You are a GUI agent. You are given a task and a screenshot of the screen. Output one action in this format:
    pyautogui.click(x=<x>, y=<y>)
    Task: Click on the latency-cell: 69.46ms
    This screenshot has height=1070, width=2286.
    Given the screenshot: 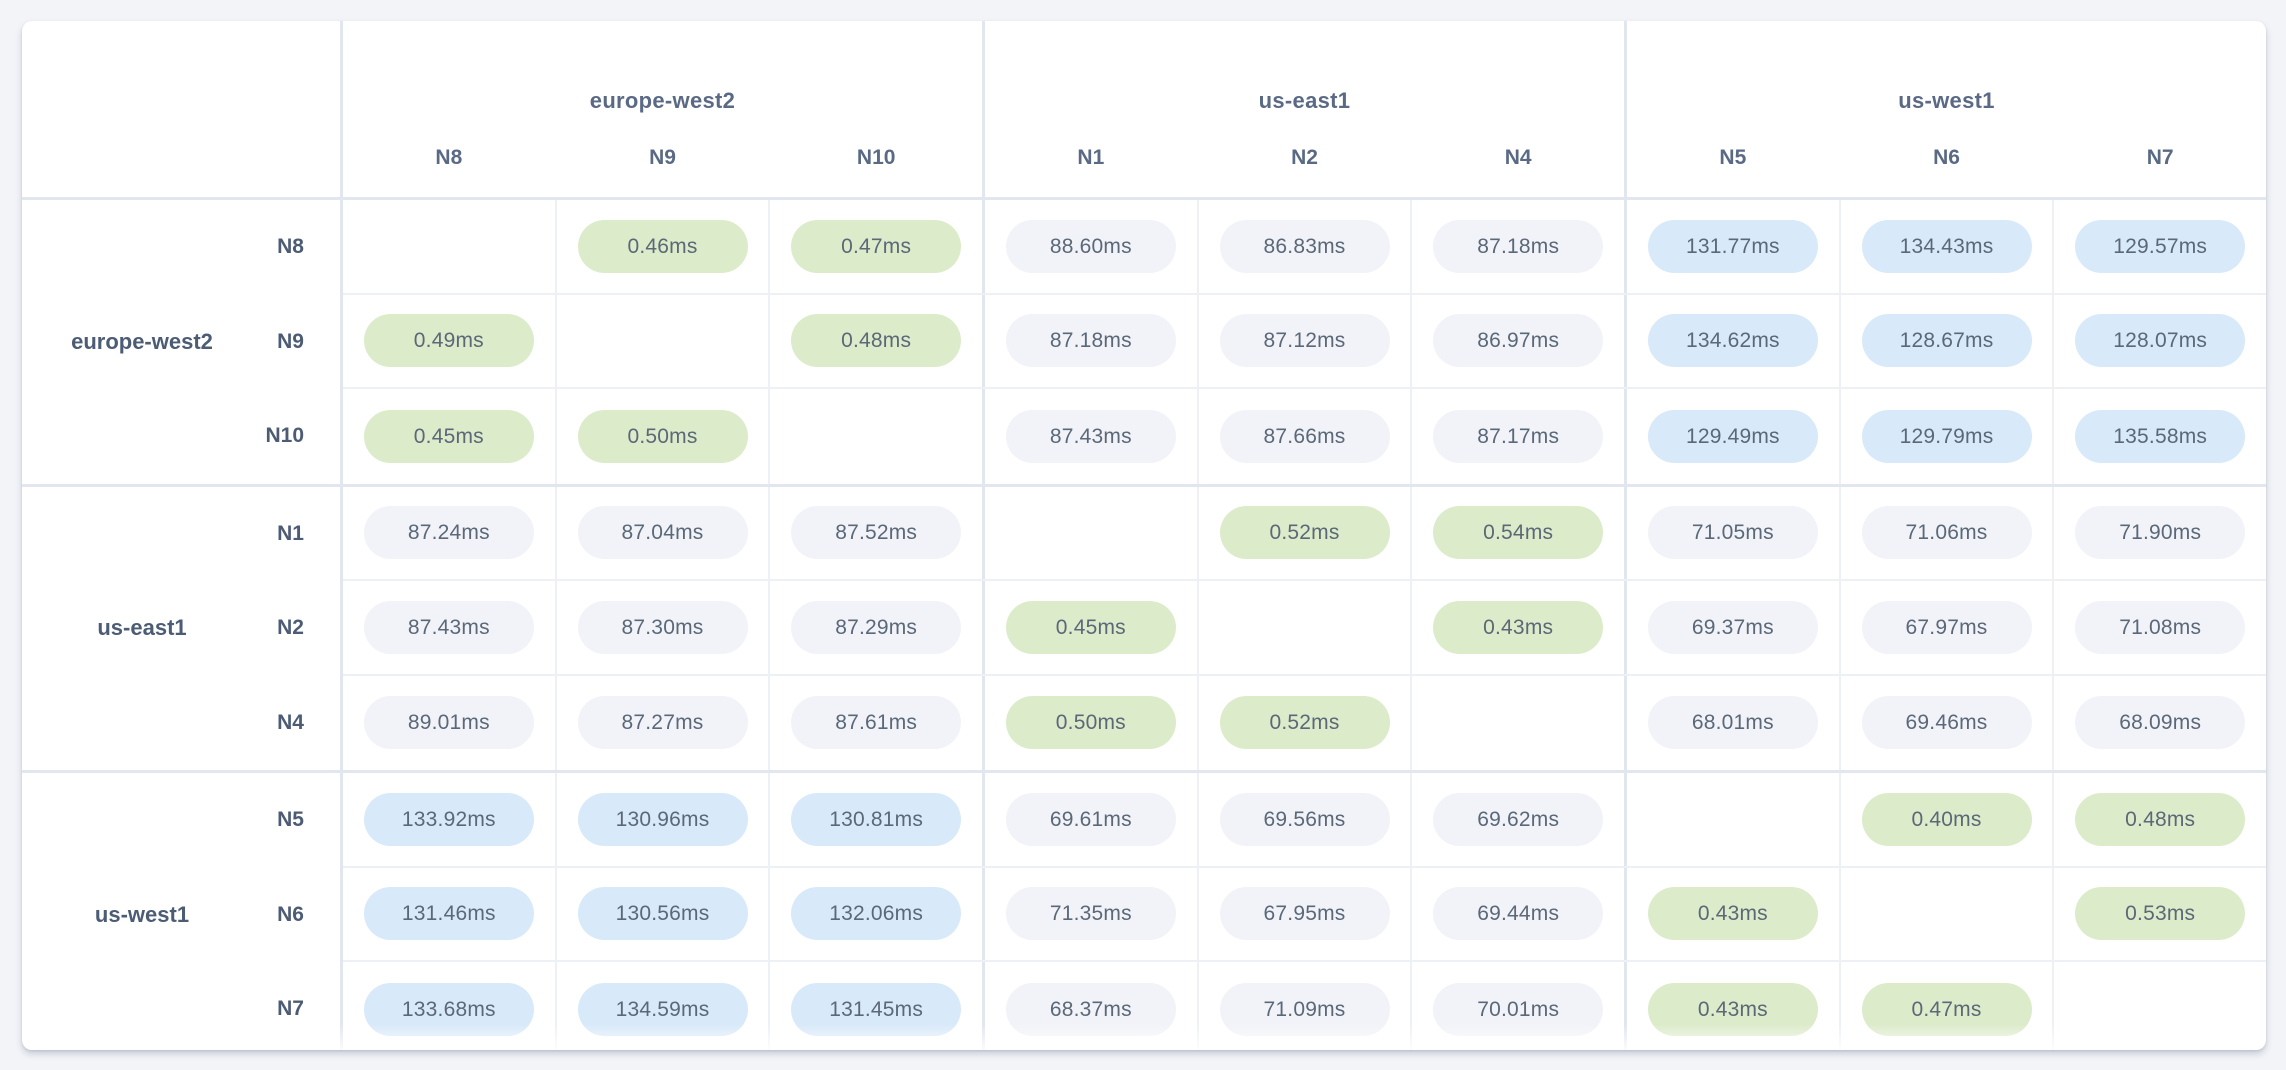 What is the action you would take?
    pyautogui.click(x=1948, y=722)
    